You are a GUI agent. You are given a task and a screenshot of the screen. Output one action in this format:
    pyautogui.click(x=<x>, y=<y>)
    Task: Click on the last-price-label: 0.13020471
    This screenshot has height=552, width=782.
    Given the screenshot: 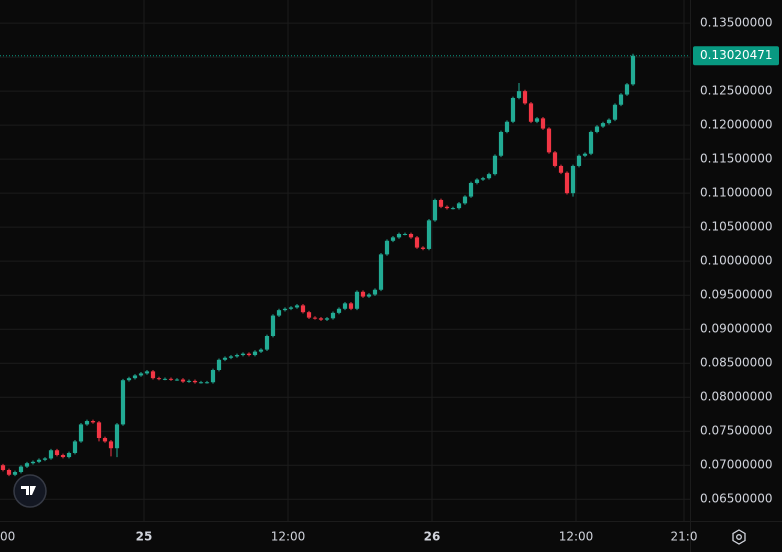 What is the action you would take?
    pyautogui.click(x=736, y=55)
    